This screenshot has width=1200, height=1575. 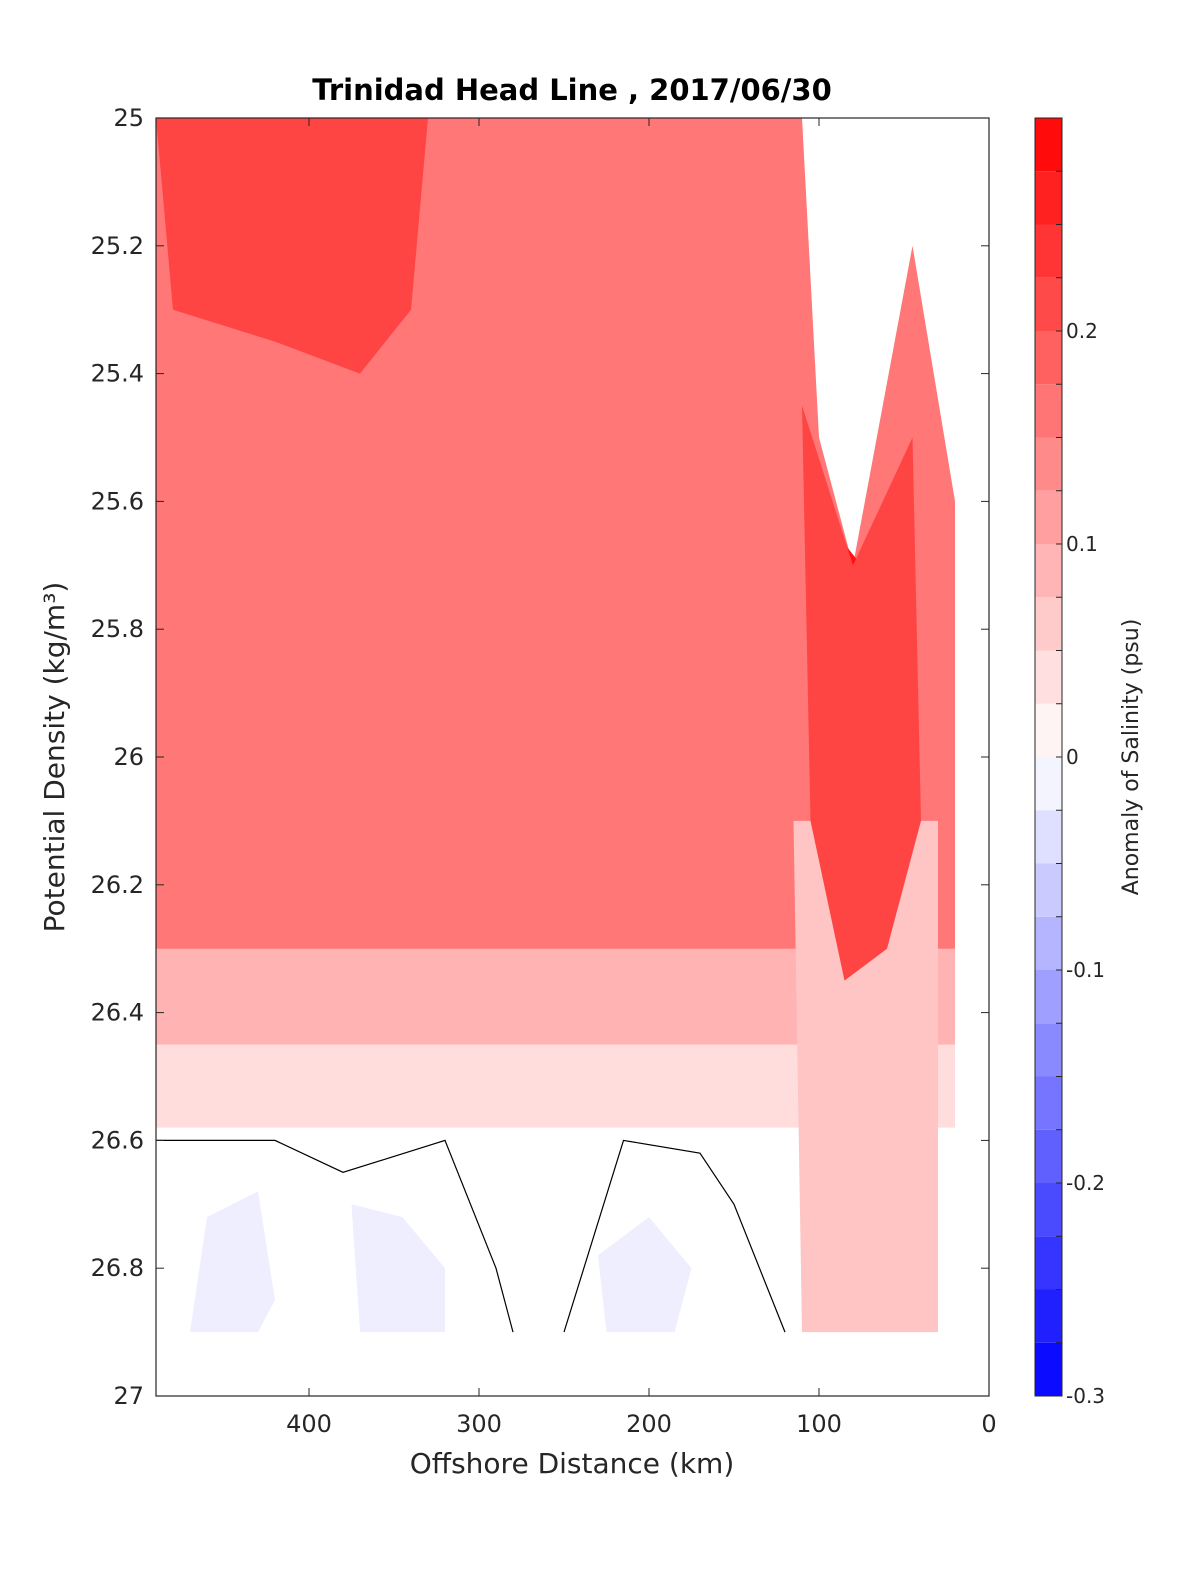 I want to click on colorbar, so click(x=1048, y=757).